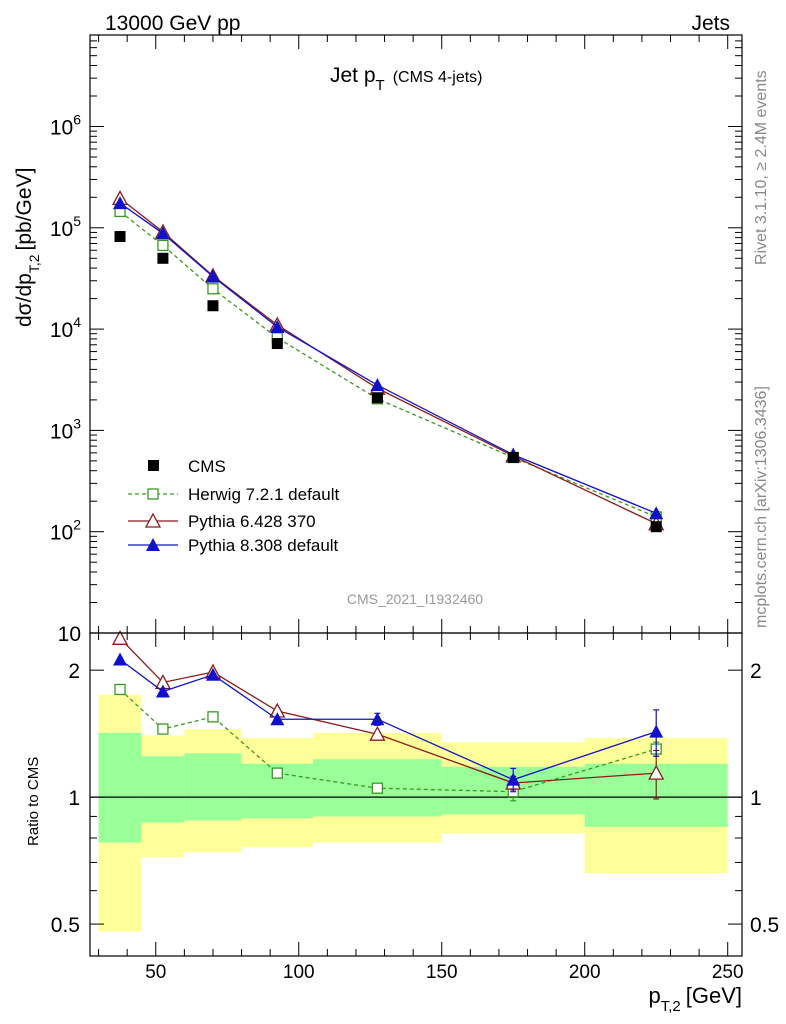 This screenshot has height=1024, width=786. I want to click on ratio-x-tick-labels: 50 100 150 200 250, so click(444, 972).